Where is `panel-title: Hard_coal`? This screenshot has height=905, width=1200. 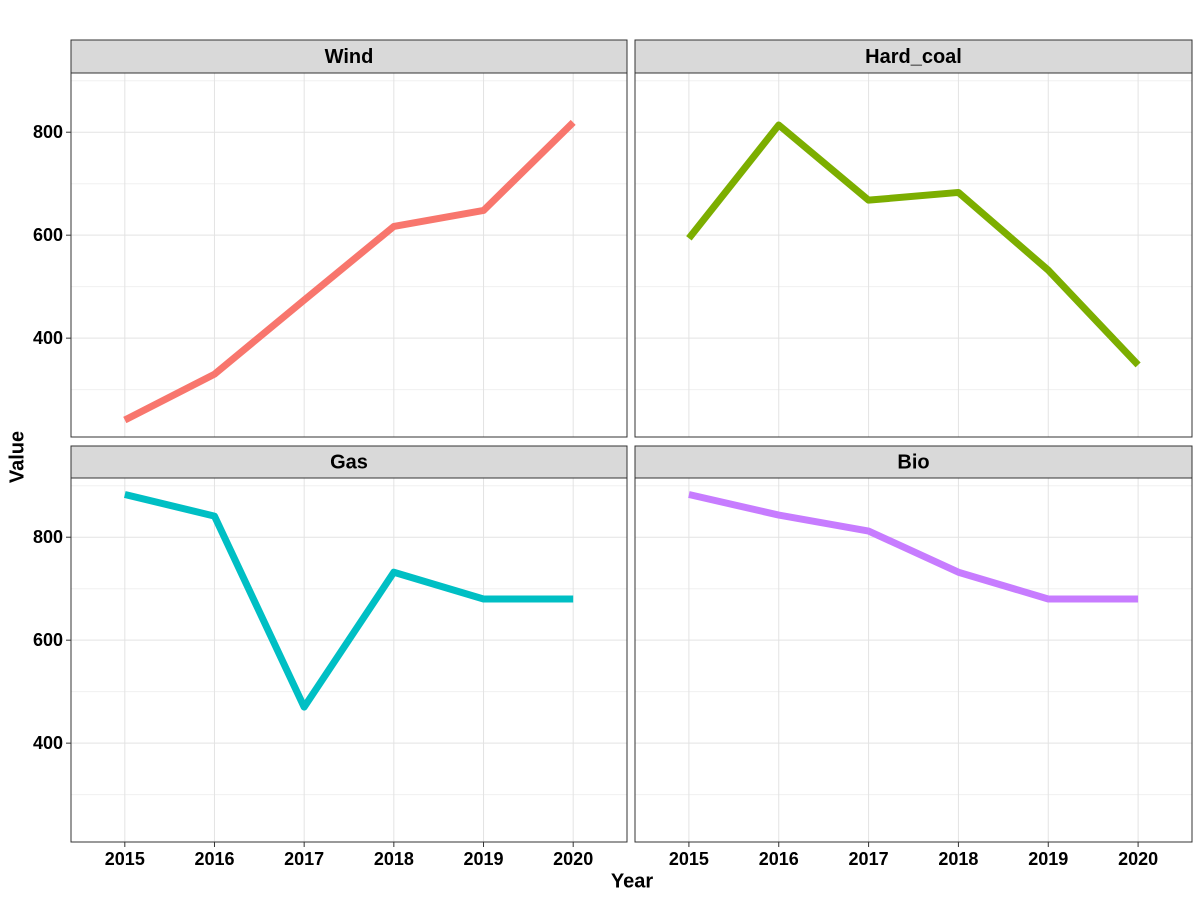 panel-title: Hard_coal is located at coordinates (913, 57).